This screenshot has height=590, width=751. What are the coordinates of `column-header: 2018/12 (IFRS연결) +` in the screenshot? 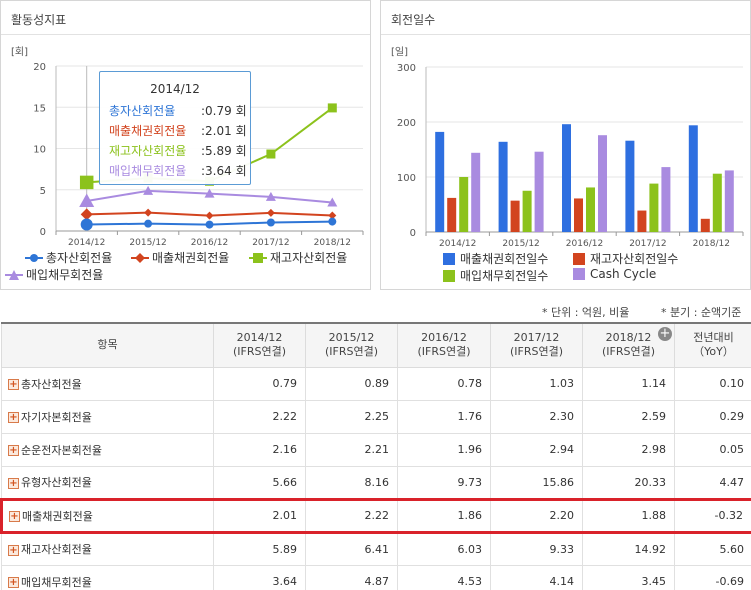 It's located at (628, 345).